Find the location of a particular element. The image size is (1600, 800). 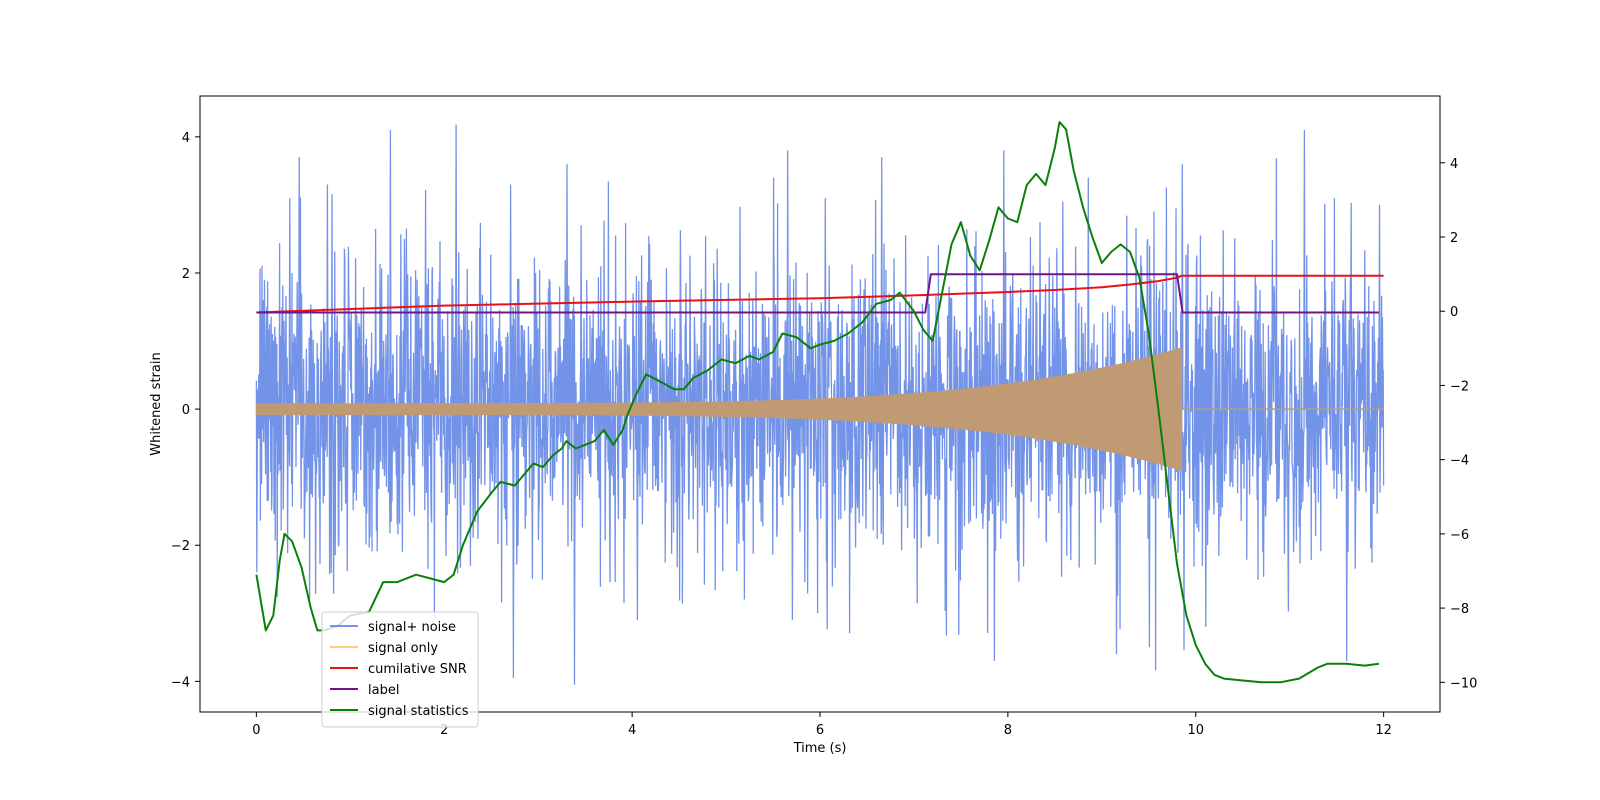

y2-tick-label: 4 is located at coordinates (1454, 164).